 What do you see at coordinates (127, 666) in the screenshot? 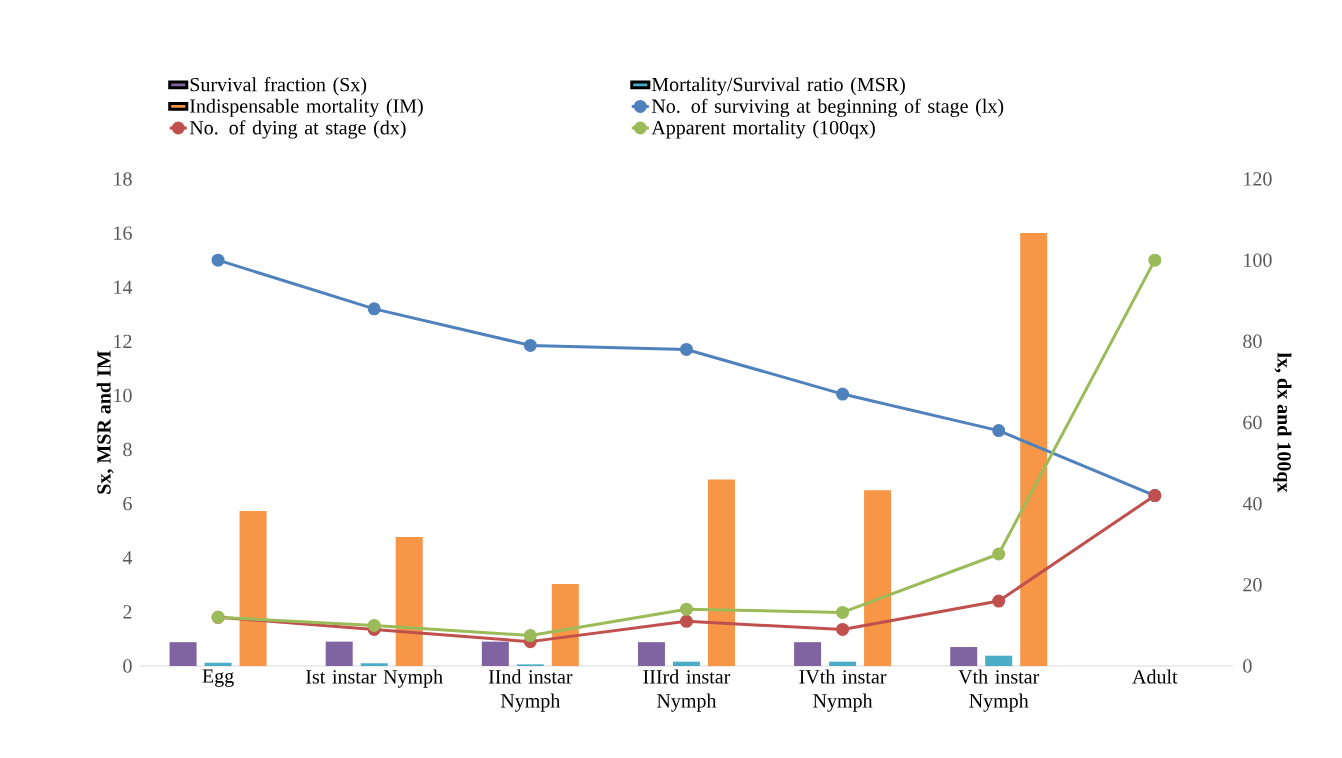
I see `y-tick-label: 0` at bounding box center [127, 666].